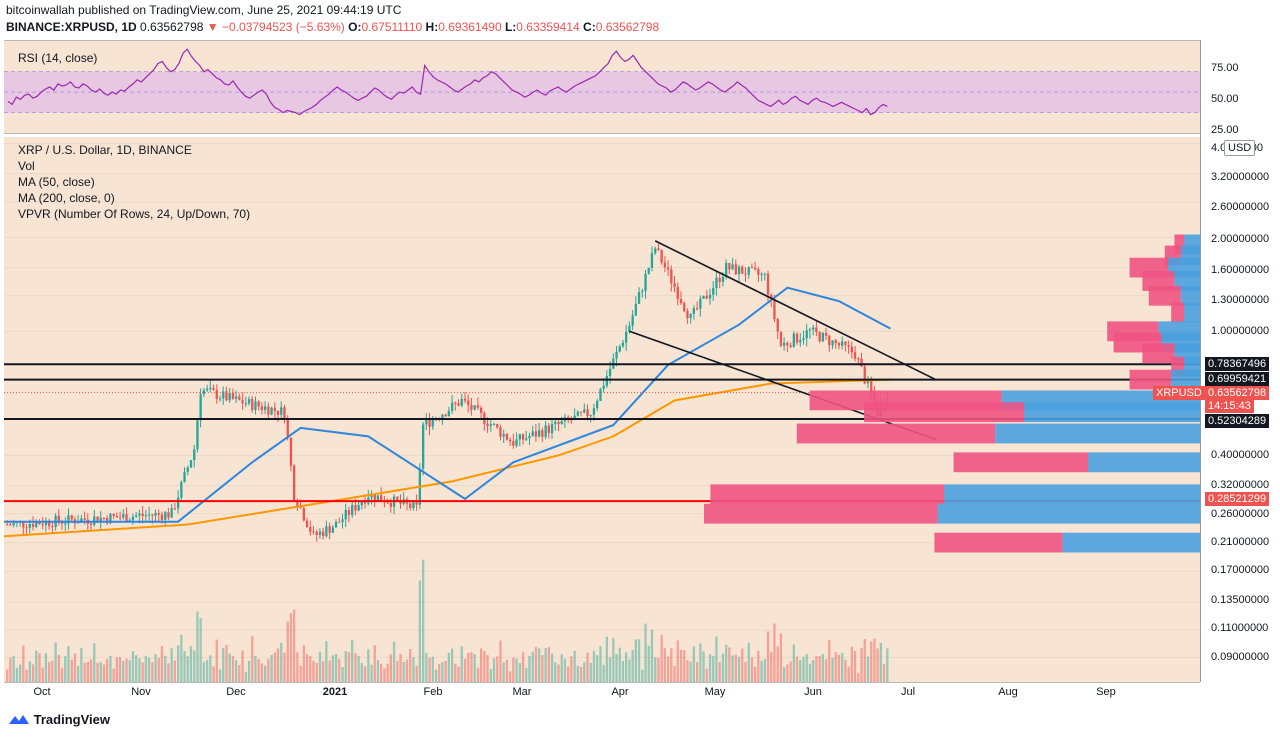 The height and width of the screenshot is (740, 1280). Describe the element at coordinates (522, 692) in the screenshot. I see `x-tick: Mar` at that location.